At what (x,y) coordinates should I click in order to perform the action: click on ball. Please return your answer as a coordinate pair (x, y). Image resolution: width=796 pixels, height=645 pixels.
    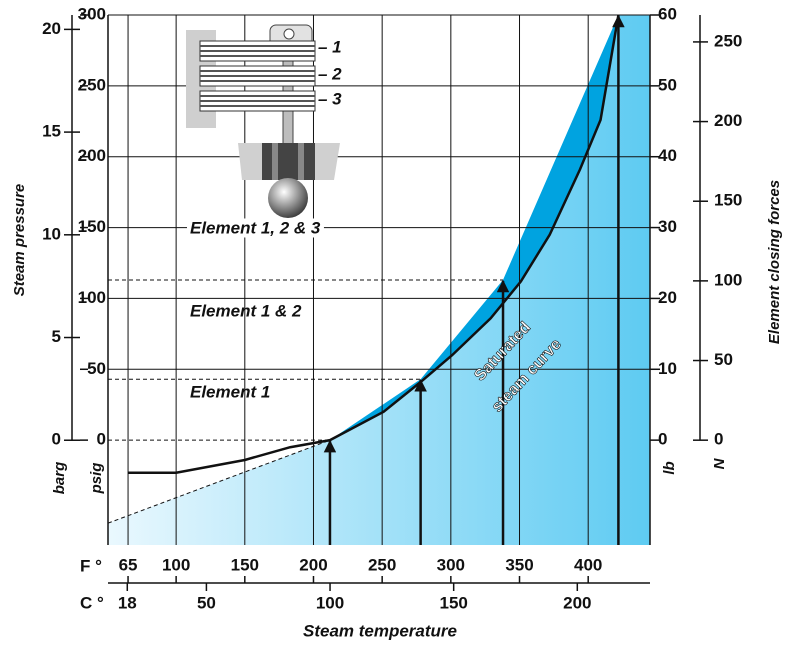
    Looking at the image, I should click on (288, 198).